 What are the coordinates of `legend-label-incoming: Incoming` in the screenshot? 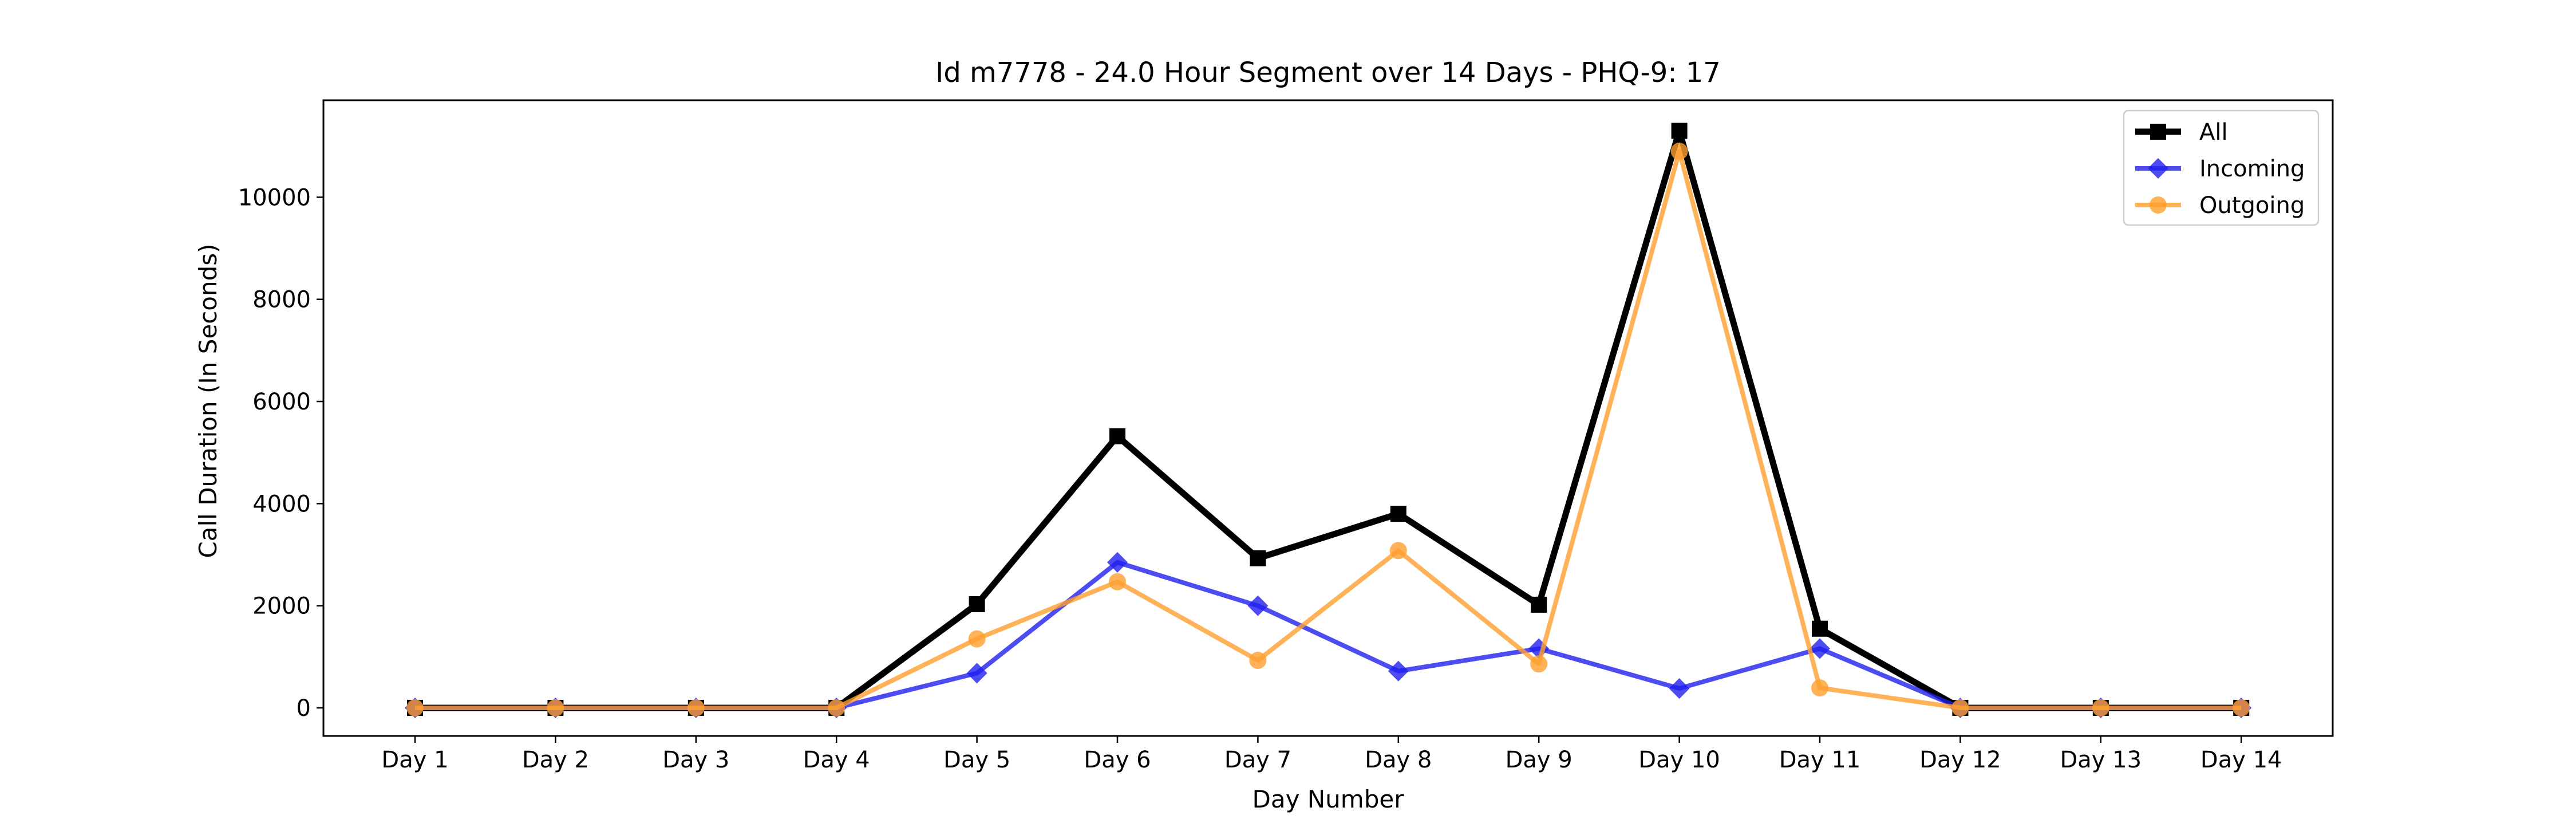 It's located at (2252, 169).